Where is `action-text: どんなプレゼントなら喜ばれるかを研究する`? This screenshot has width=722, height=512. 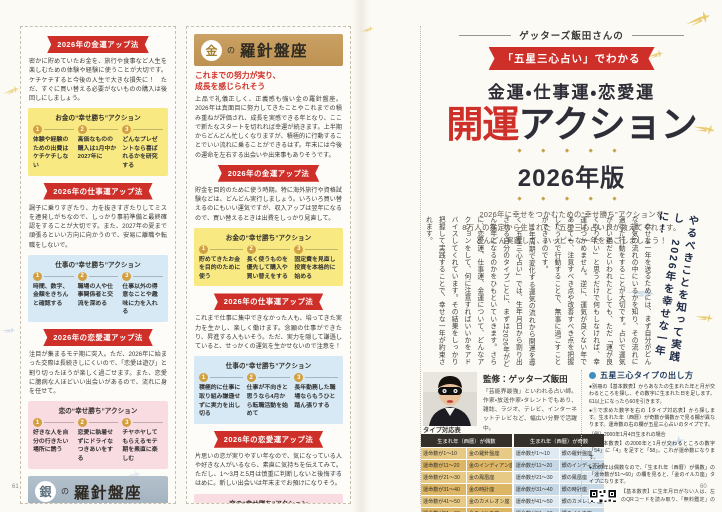 action-text: どんなプレゼントなら喜ばれるかを研究する is located at coordinates (140, 153).